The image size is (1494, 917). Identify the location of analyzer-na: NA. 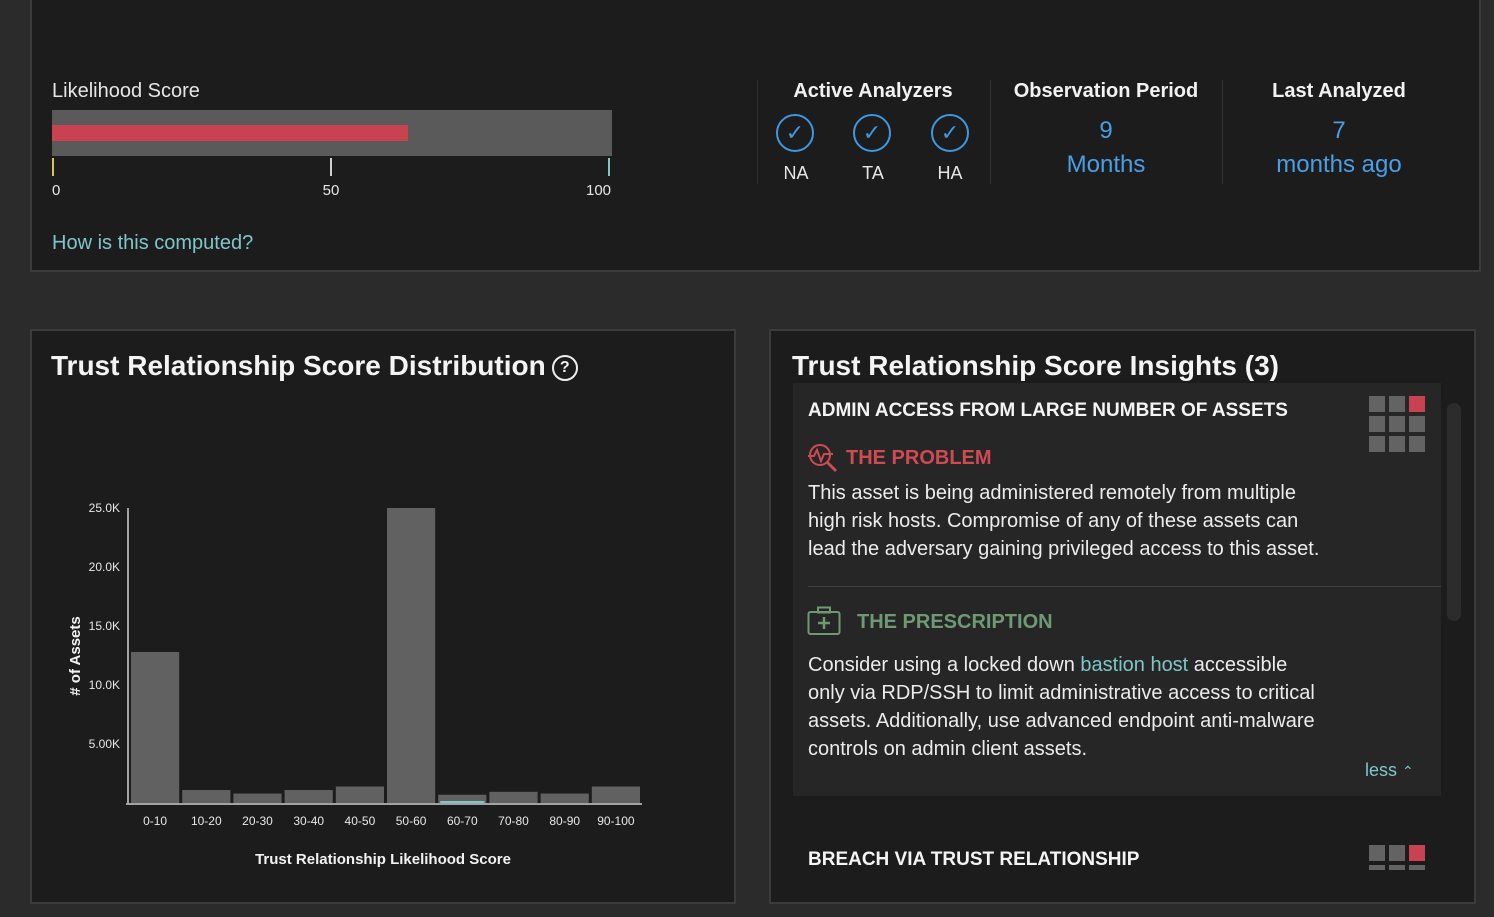
(796, 173).